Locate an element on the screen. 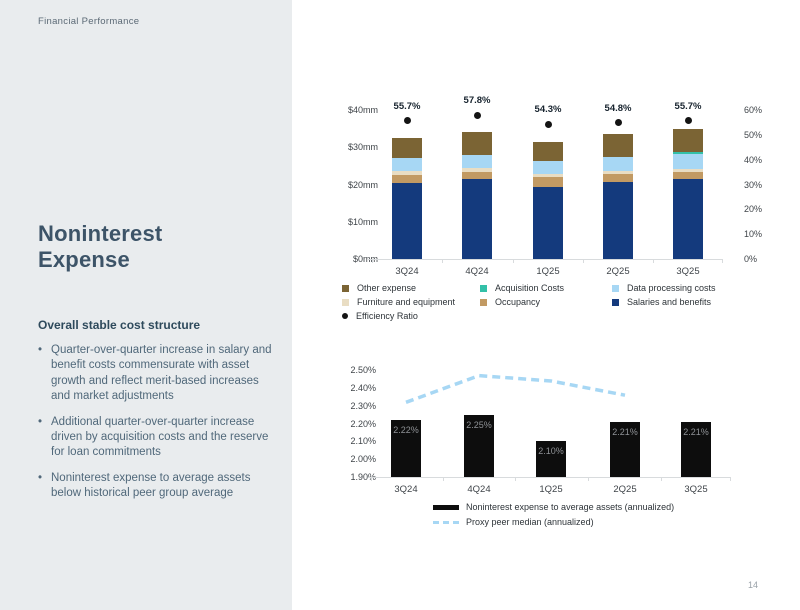 This screenshot has width=800, height=610. legend-item: Furniture and equipment is located at coordinates (398, 302).